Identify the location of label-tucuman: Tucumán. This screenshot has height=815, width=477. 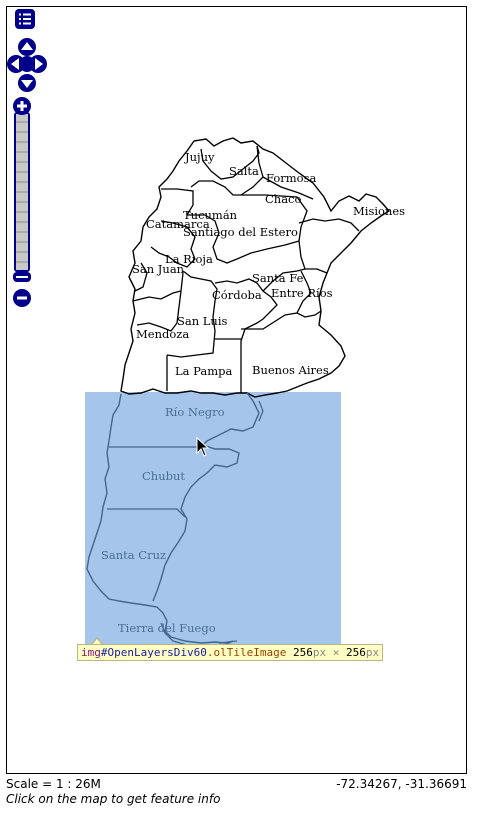
(210, 215).